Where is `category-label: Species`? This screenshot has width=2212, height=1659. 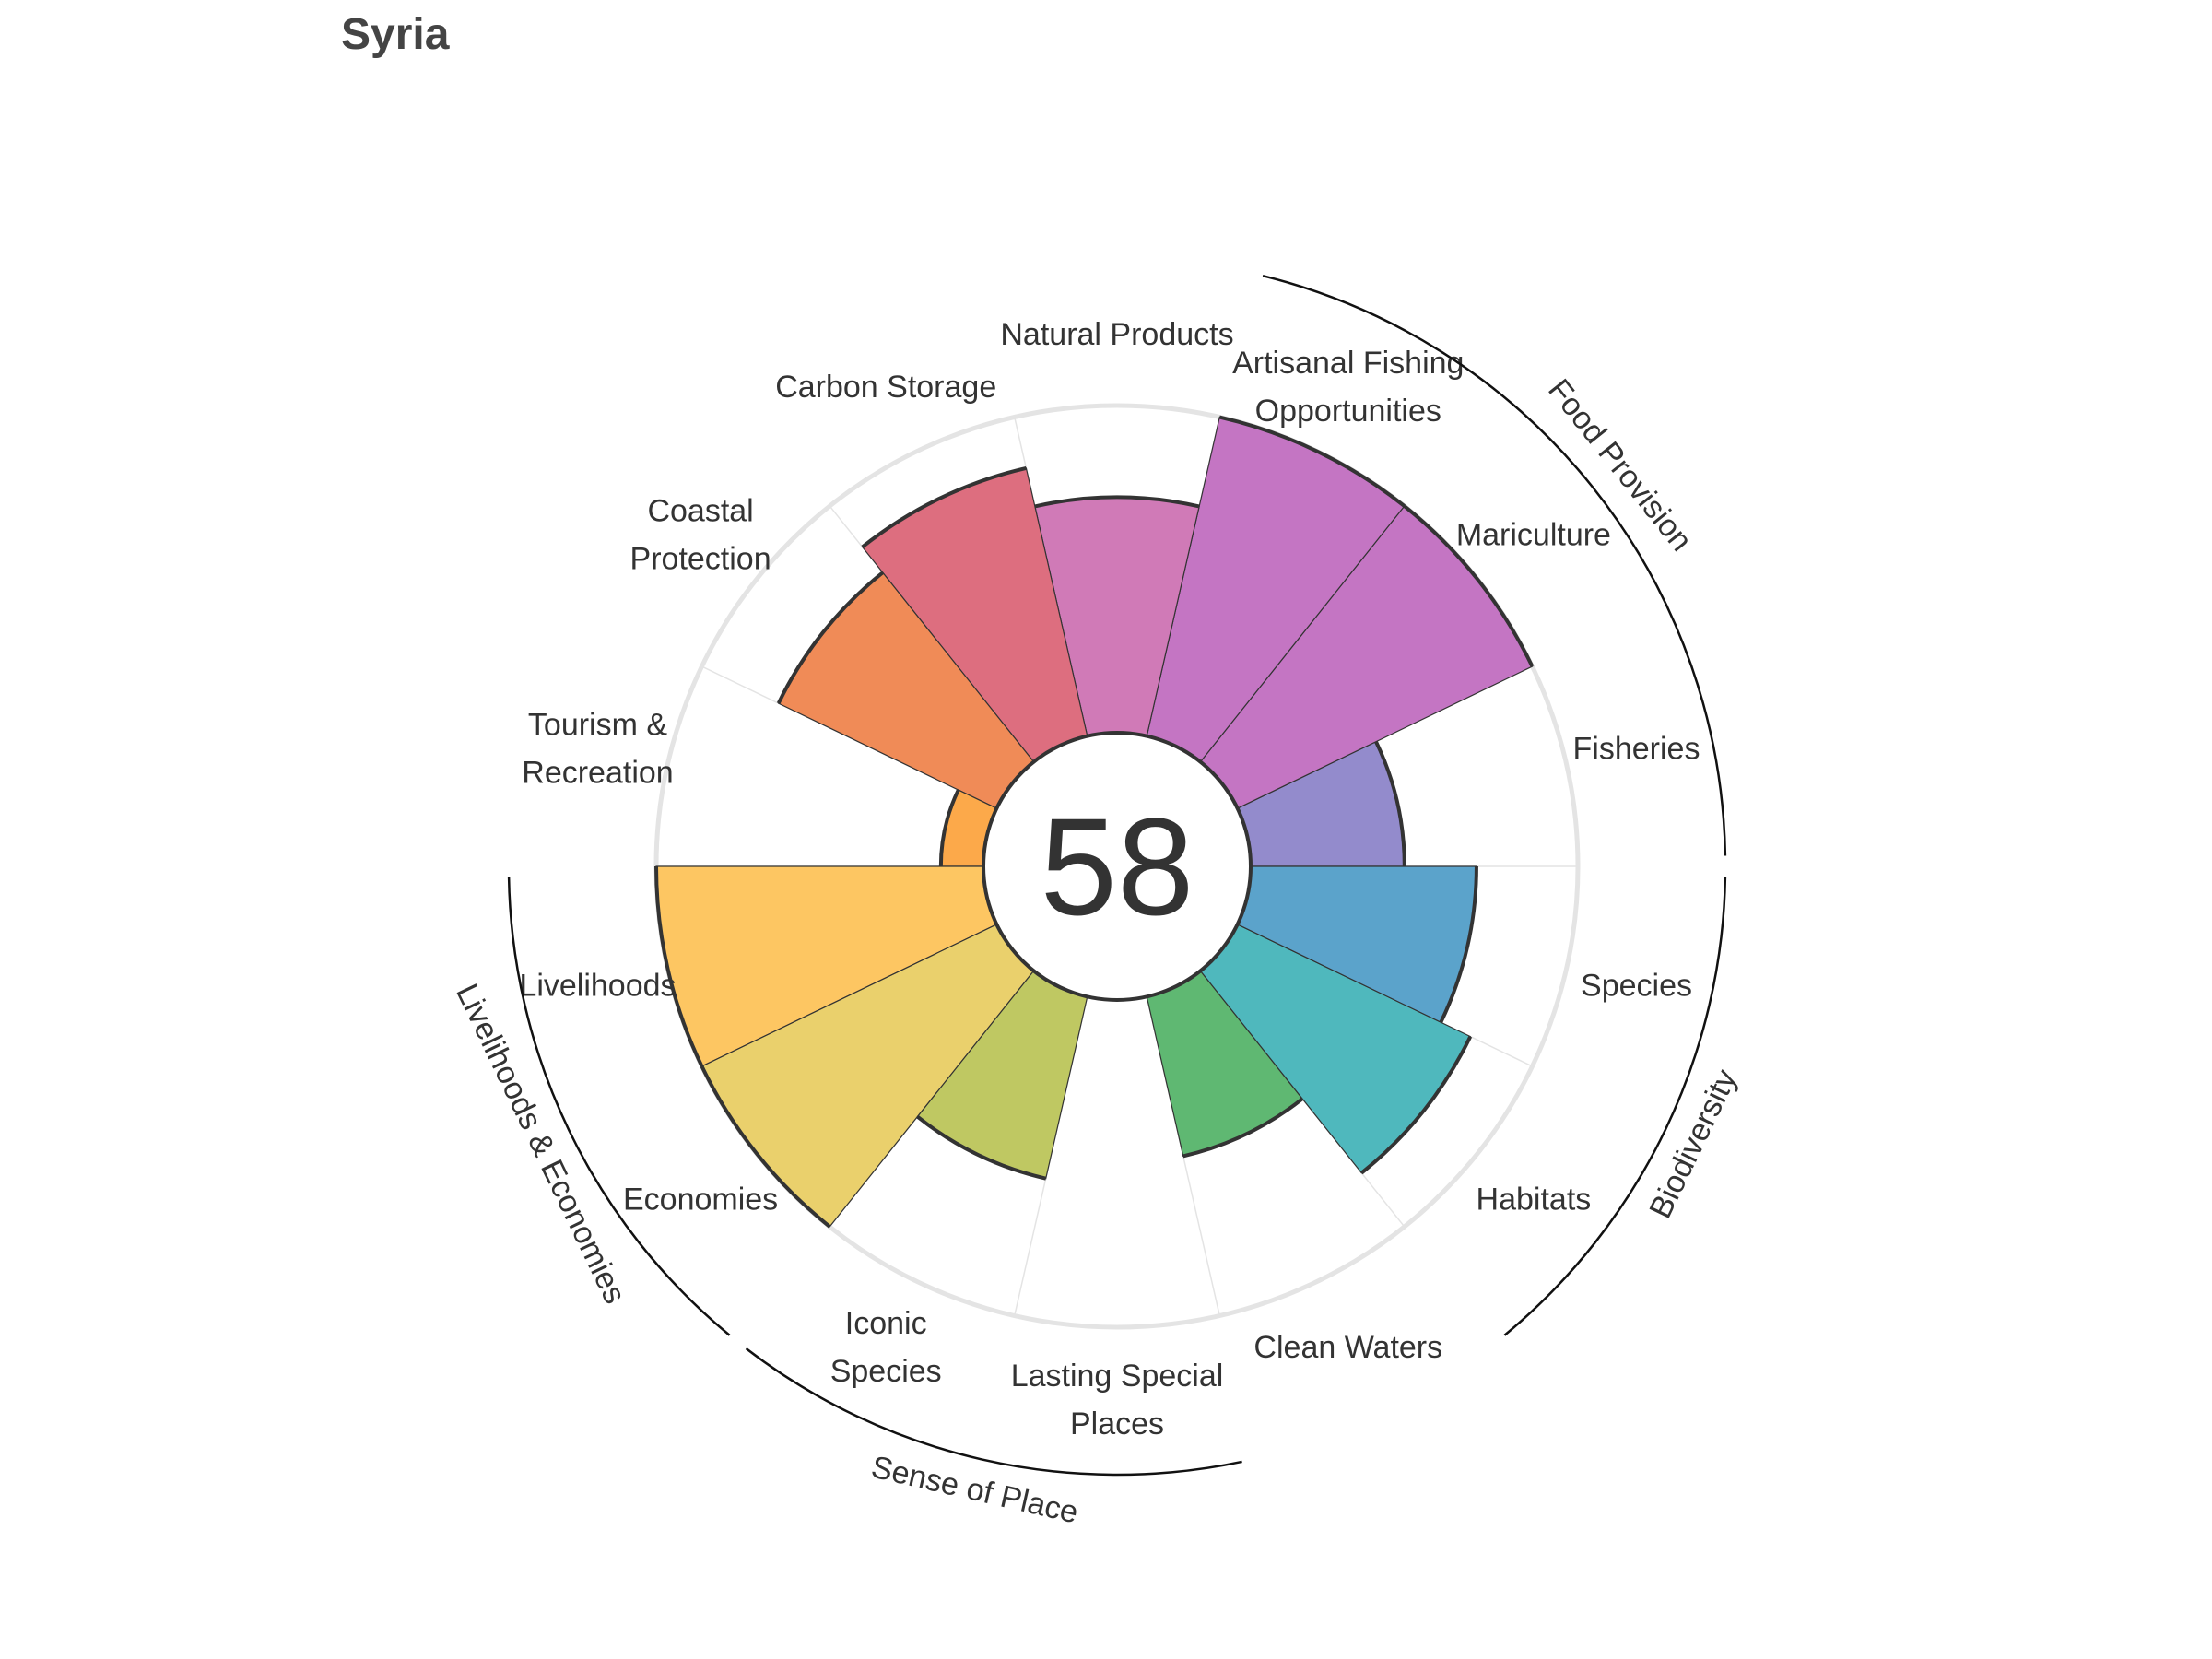 category-label: Species is located at coordinates (1636, 986).